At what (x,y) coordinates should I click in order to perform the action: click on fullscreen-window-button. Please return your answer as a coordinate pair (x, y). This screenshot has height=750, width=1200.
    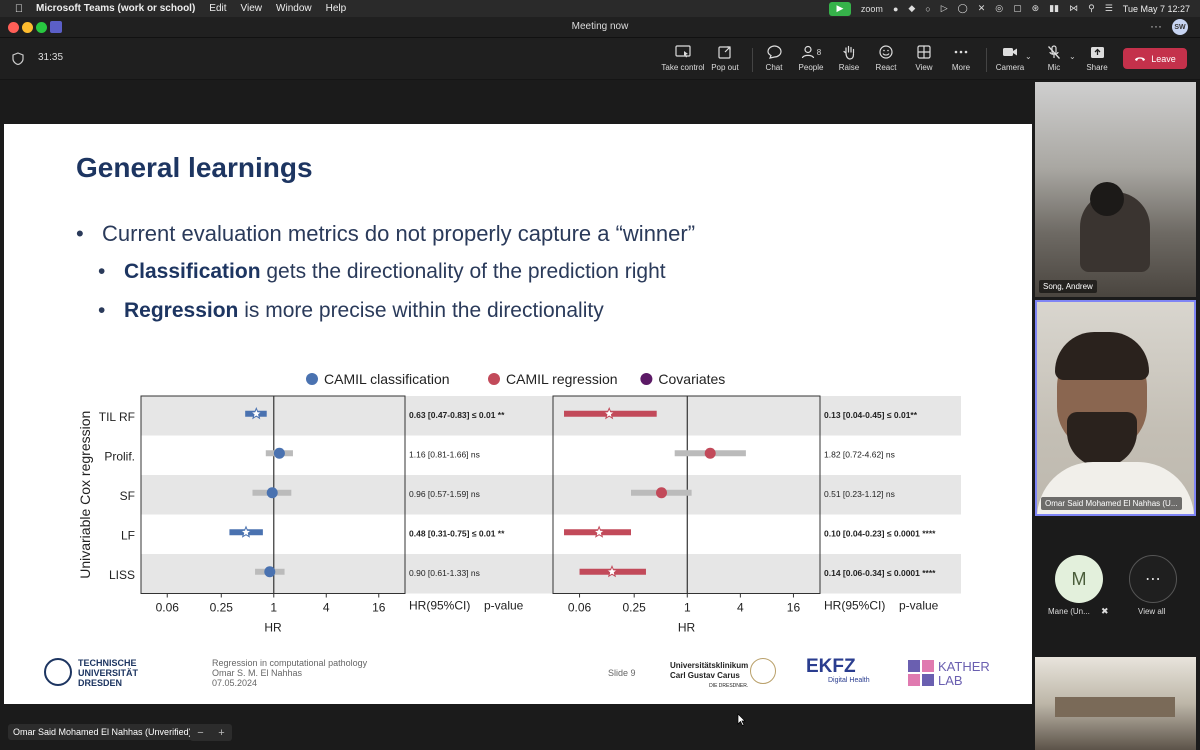
    Looking at the image, I should click on (41, 27).